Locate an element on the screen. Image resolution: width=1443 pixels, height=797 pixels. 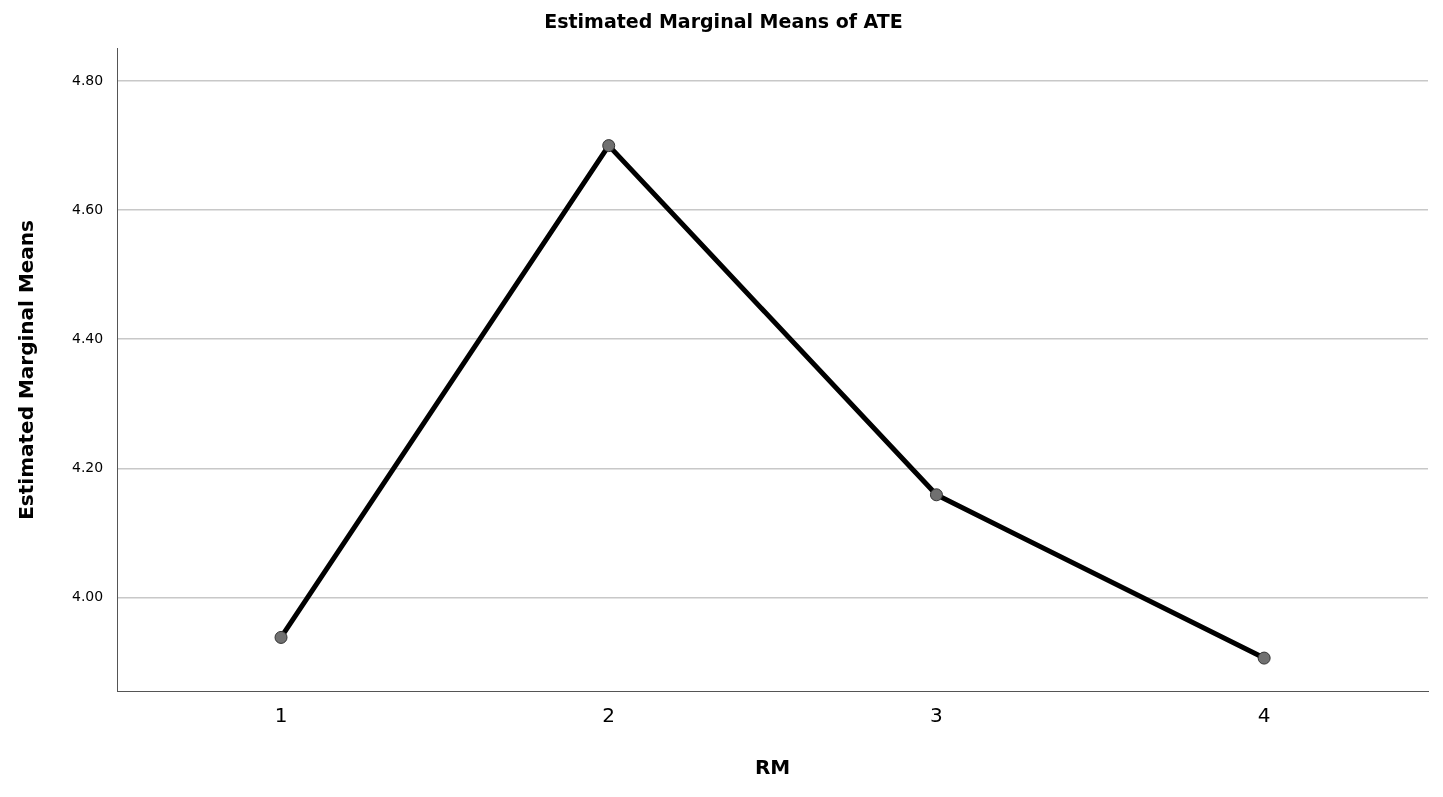
x-tick-label: 2 is located at coordinates (609, 715).